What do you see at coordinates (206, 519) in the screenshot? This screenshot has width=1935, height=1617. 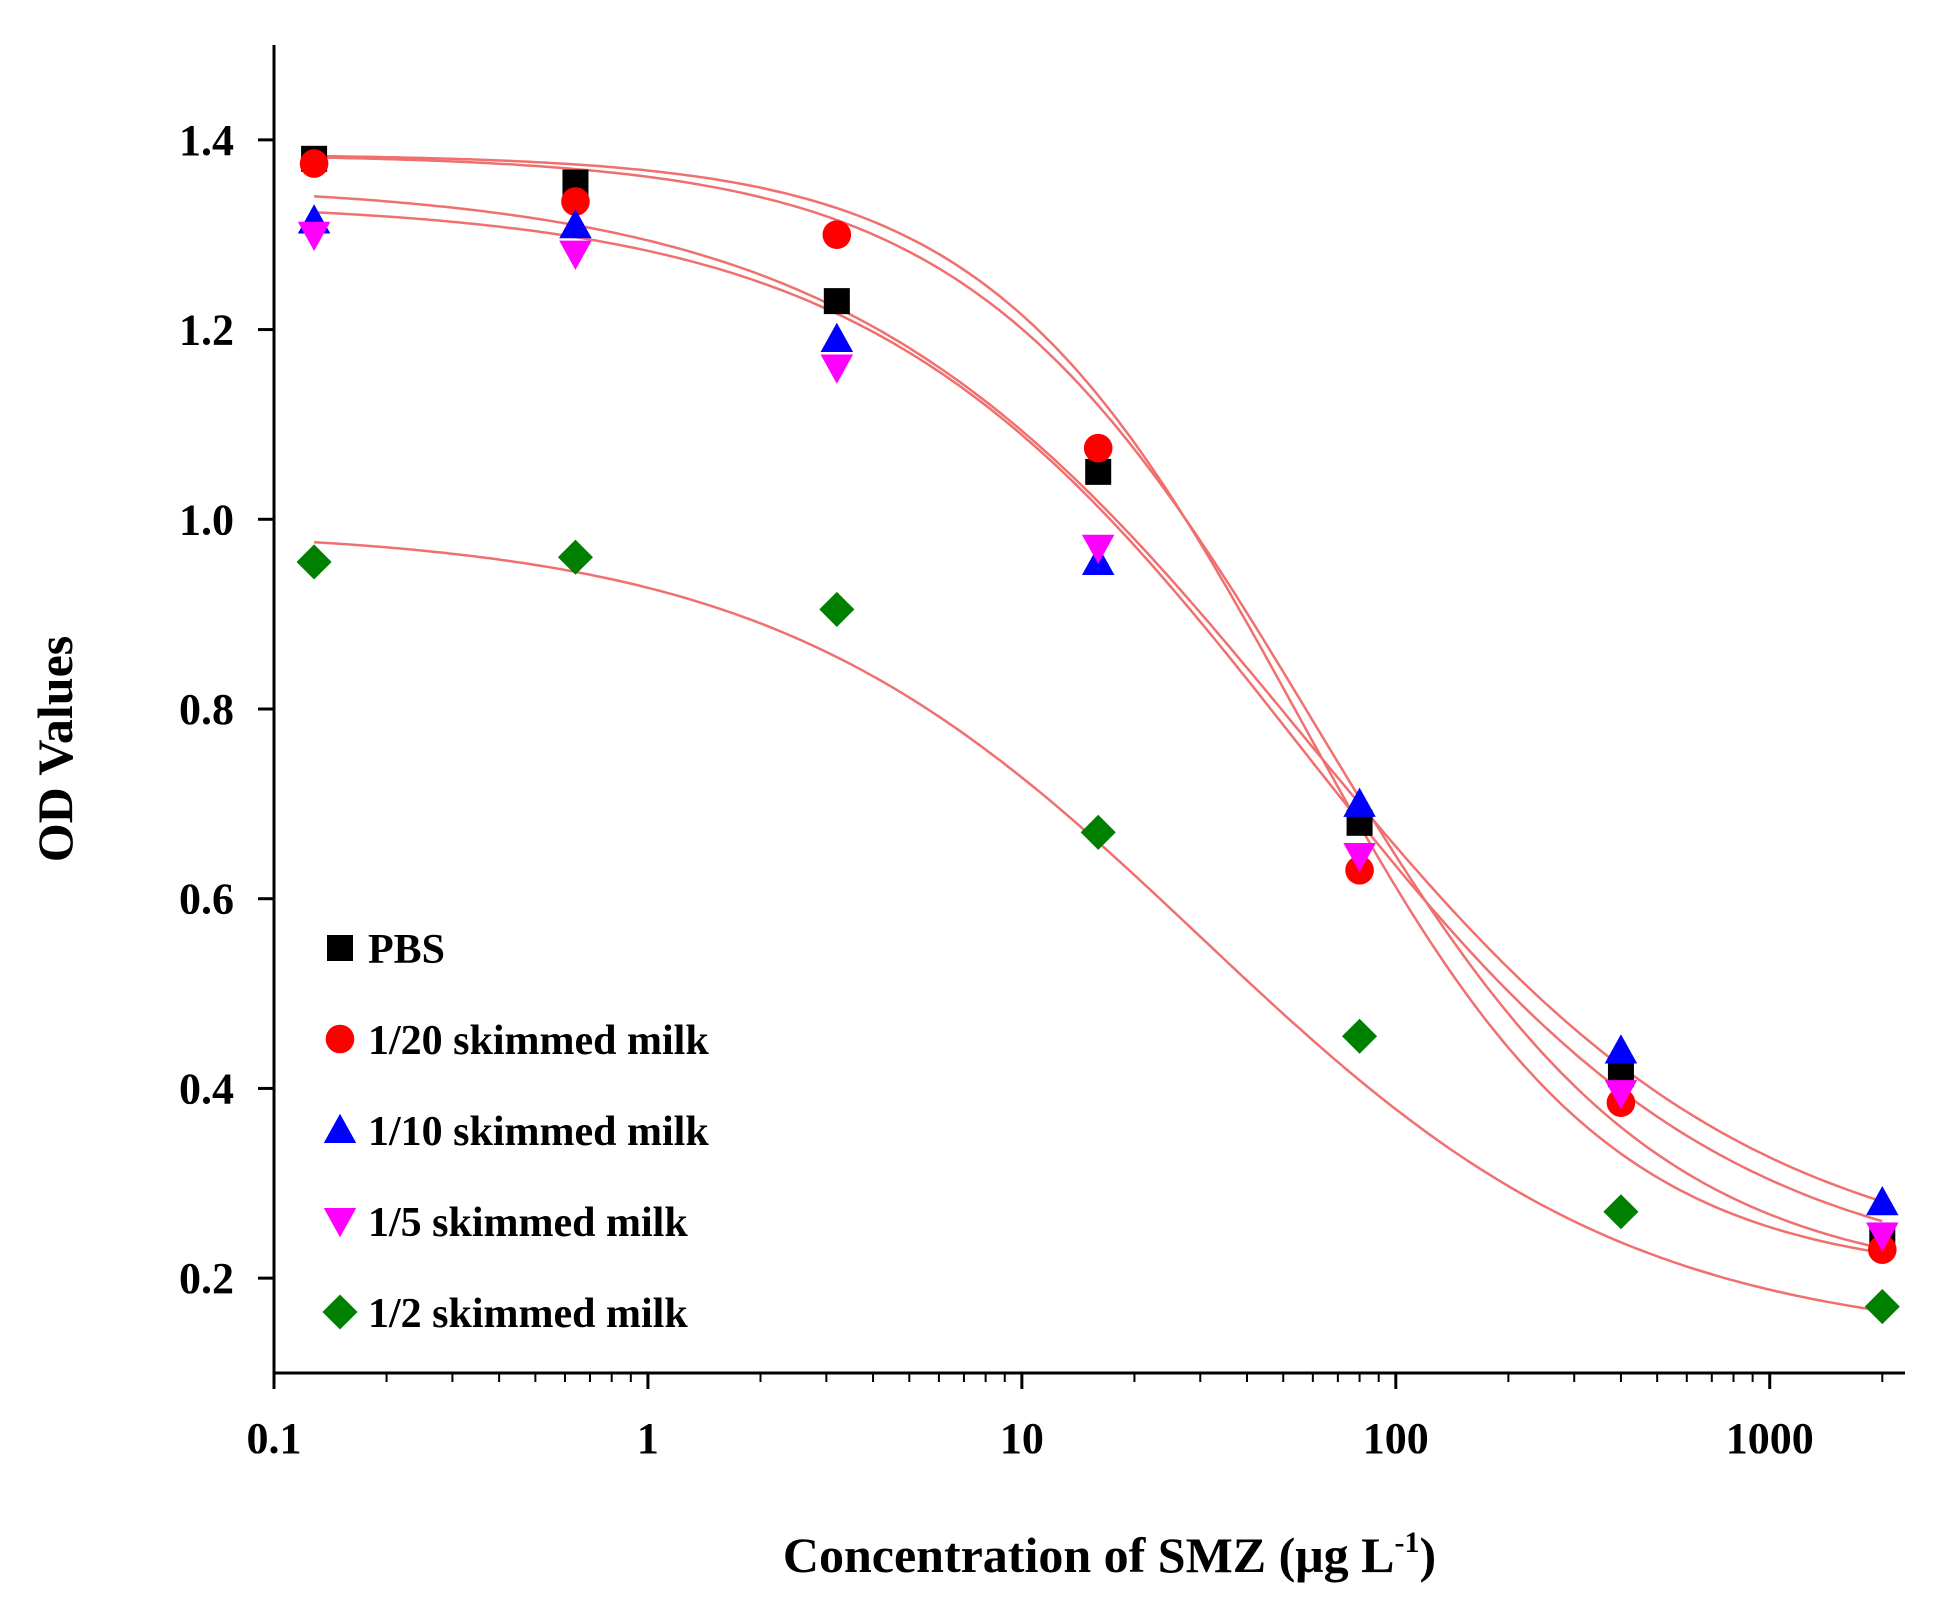 I see `y-tick-label: 1.0` at bounding box center [206, 519].